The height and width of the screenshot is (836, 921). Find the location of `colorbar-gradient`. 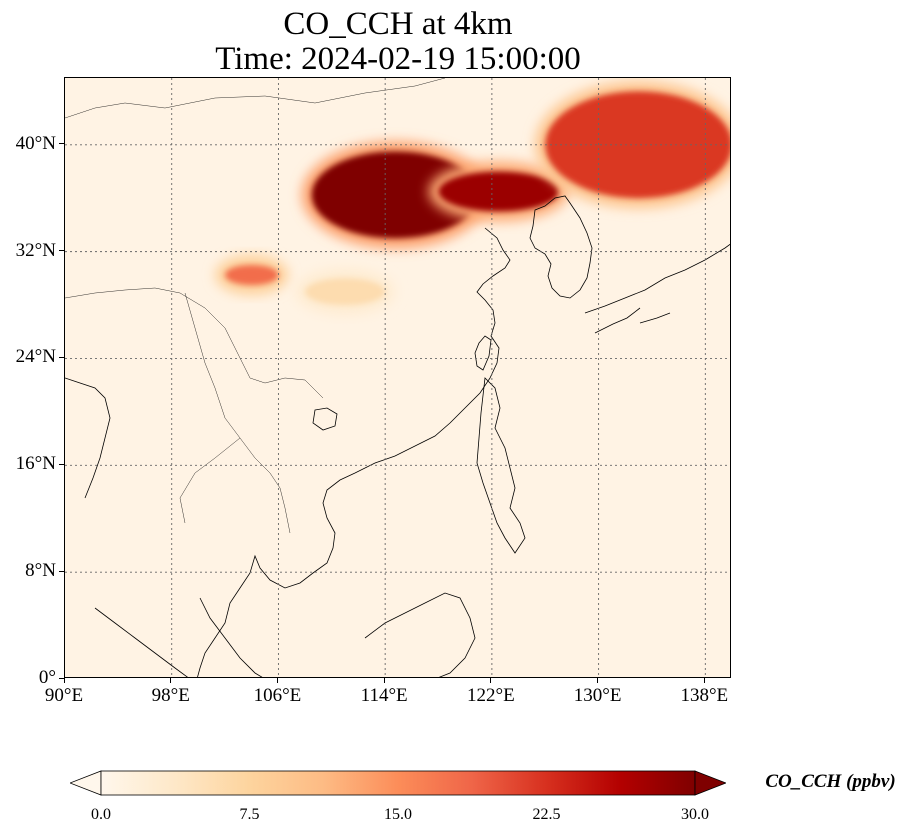

colorbar-gradient is located at coordinates (398, 783).